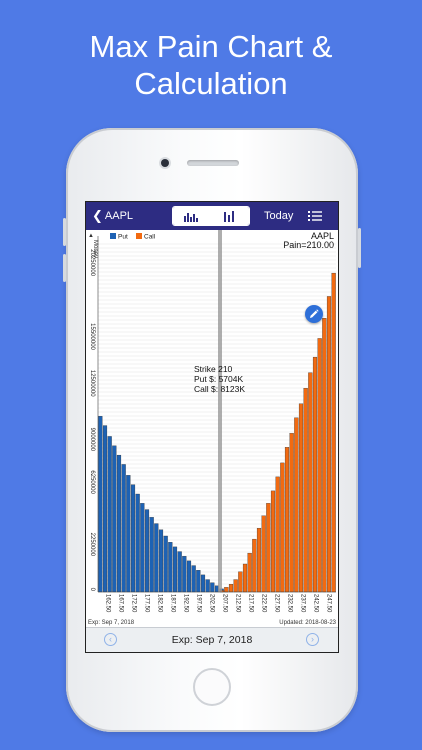 The image size is (422, 750). I want to click on y-tick-label: 20250000, so click(92, 262).